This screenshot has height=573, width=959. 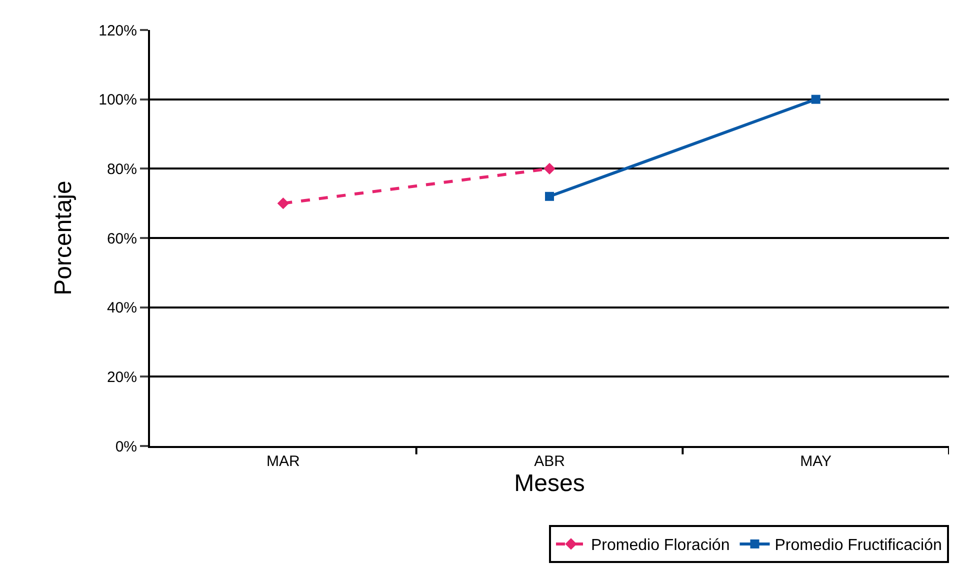 I want to click on y-tick-label: 40%, so click(x=121, y=308).